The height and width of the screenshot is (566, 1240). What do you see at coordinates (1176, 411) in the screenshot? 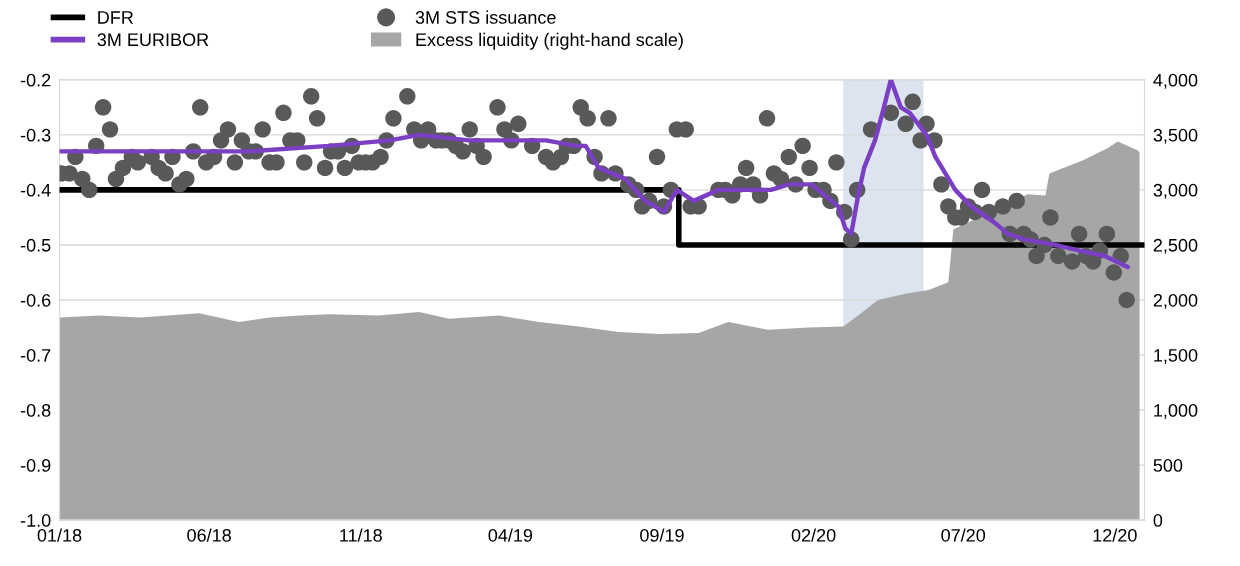
I see `y2-tick-label: 1,000` at bounding box center [1176, 411].